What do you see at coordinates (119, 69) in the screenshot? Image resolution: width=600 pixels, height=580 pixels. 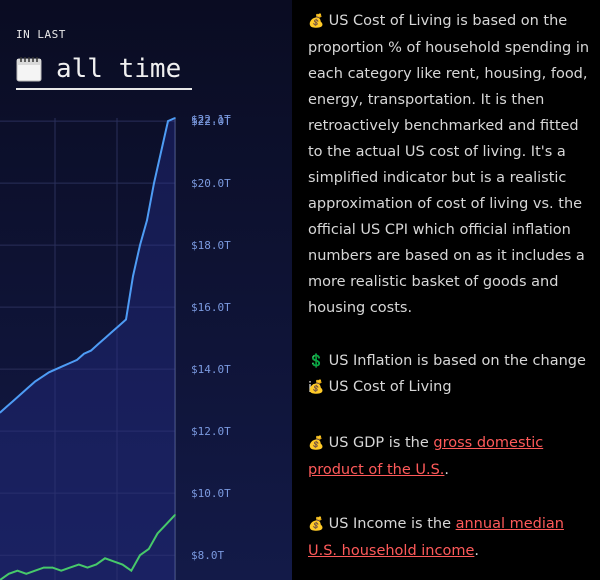 I see `range-value: all time` at bounding box center [119, 69].